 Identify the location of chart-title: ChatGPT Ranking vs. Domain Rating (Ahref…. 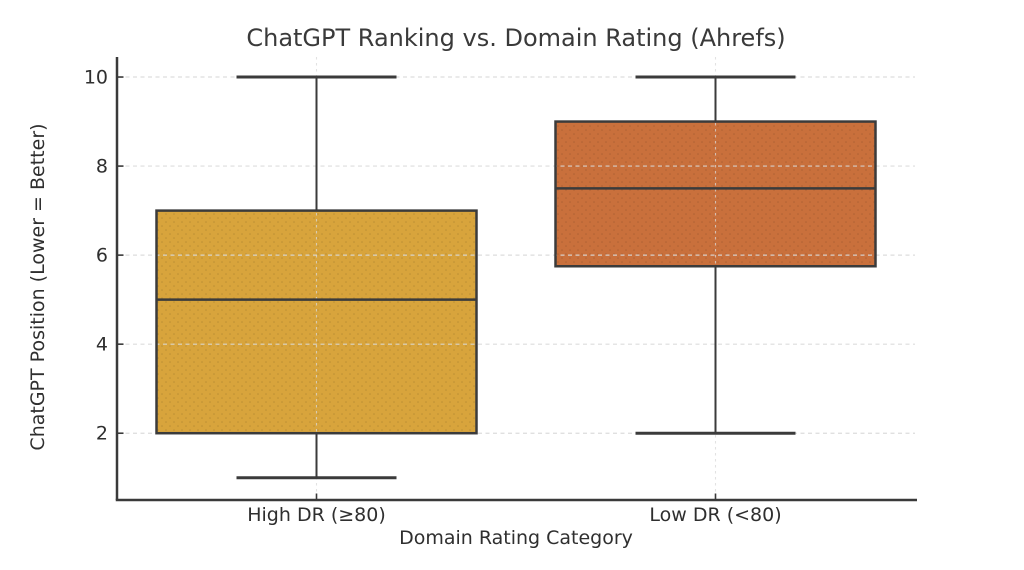
(516, 38).